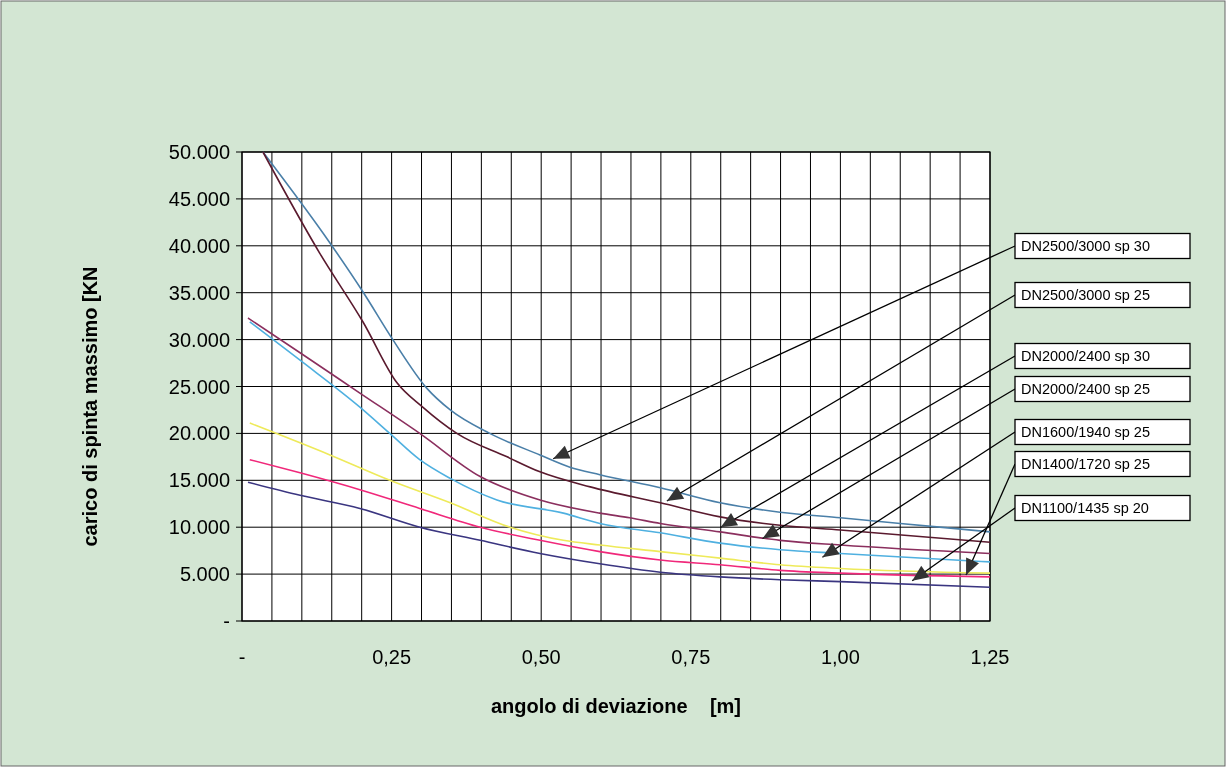 This screenshot has height=767, width=1226. Describe the element at coordinates (199, 245) in the screenshot. I see `y-tick-label: 40.000` at that location.